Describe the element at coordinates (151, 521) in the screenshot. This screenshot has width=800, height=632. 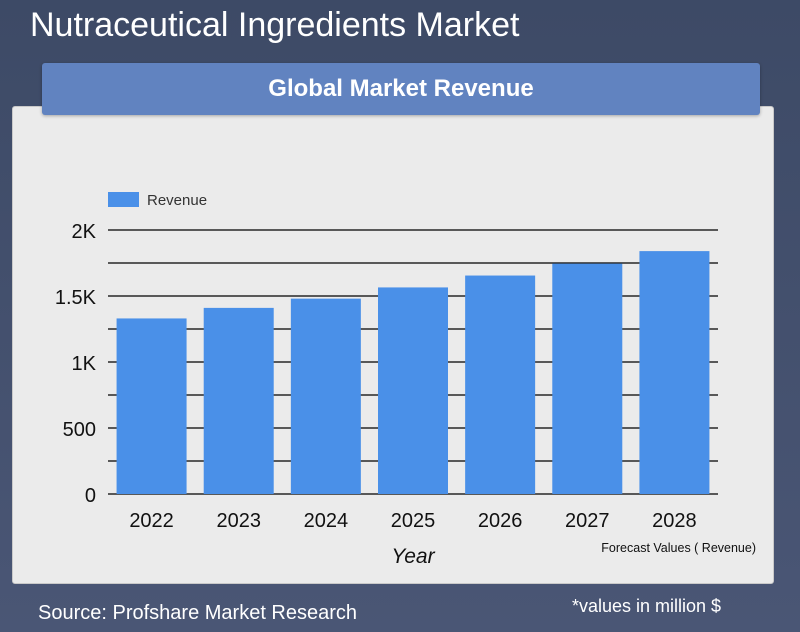
I see `x-tick-label: 2022` at that location.